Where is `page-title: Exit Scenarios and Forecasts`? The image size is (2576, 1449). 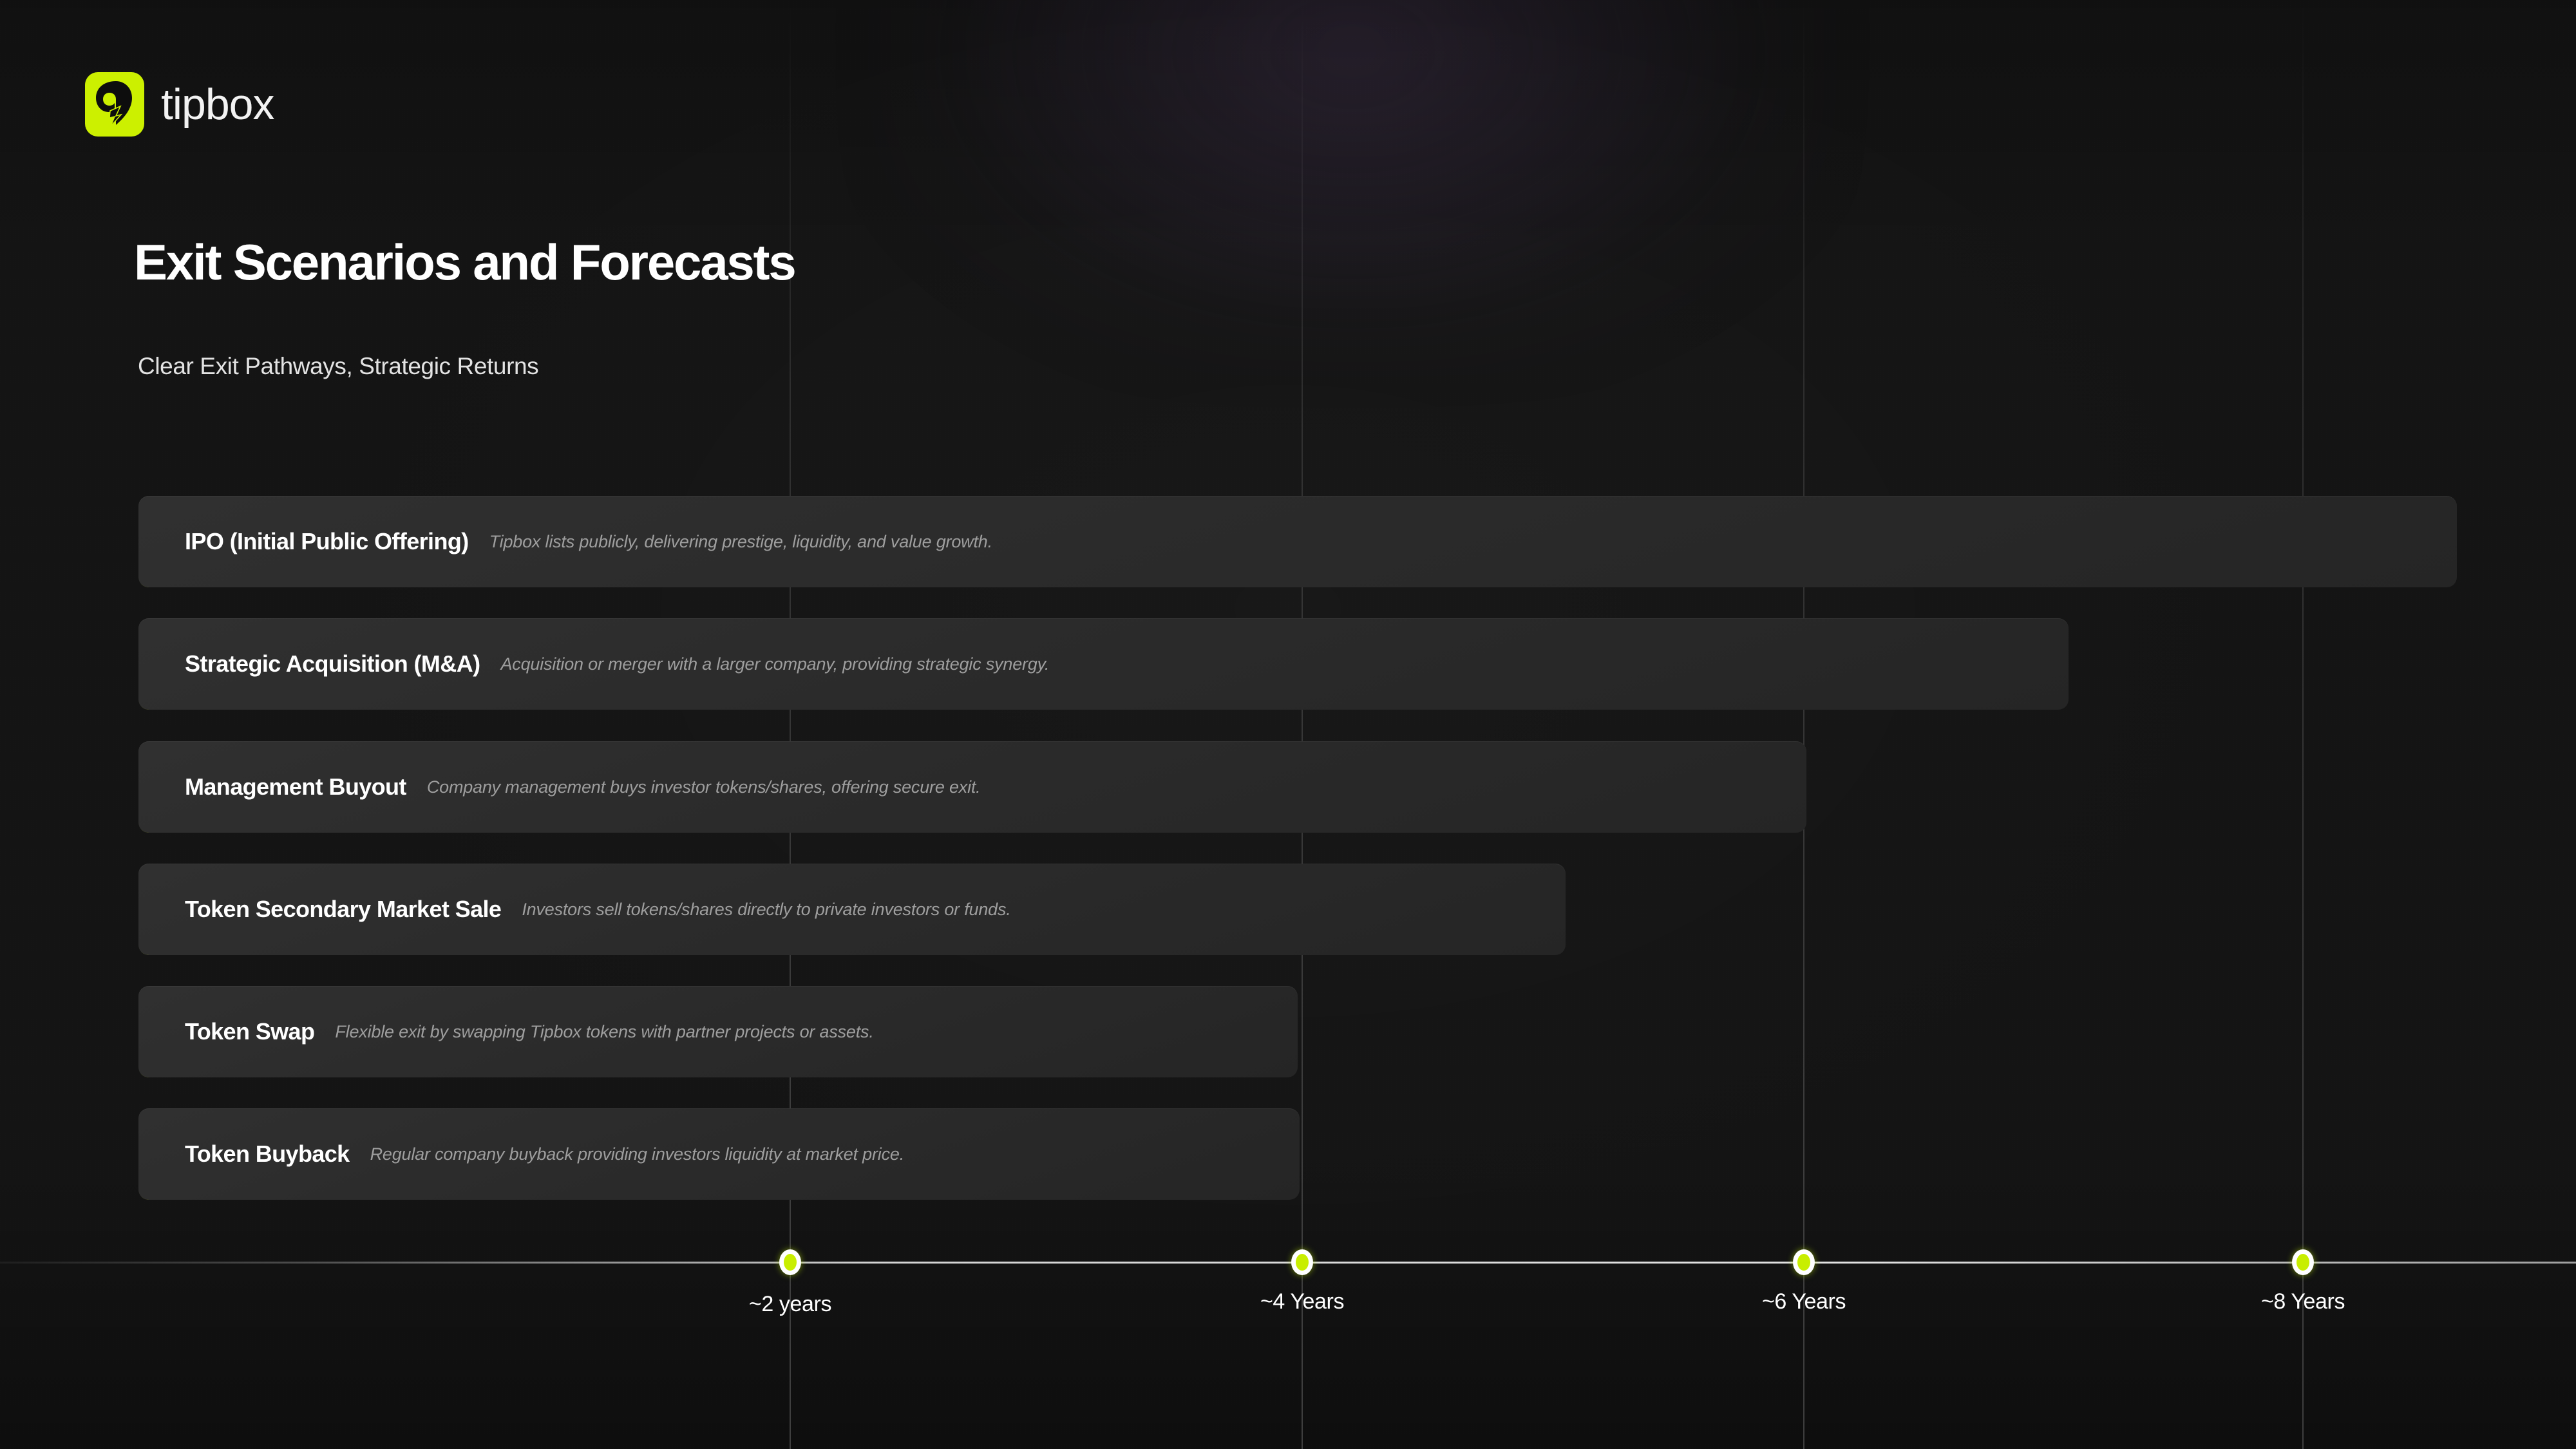 page-title: Exit Scenarios and Forecasts is located at coordinates (465, 262).